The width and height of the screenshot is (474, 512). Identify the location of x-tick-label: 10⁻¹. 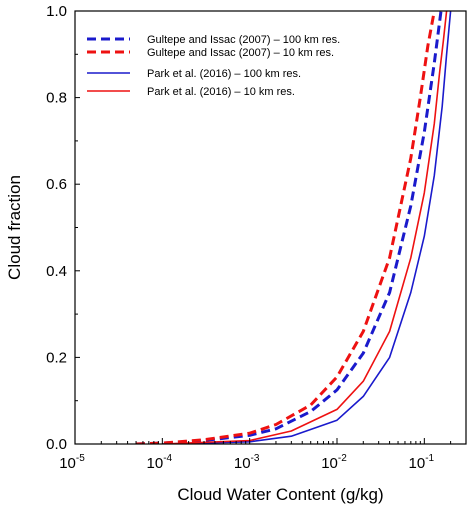
(422, 462).